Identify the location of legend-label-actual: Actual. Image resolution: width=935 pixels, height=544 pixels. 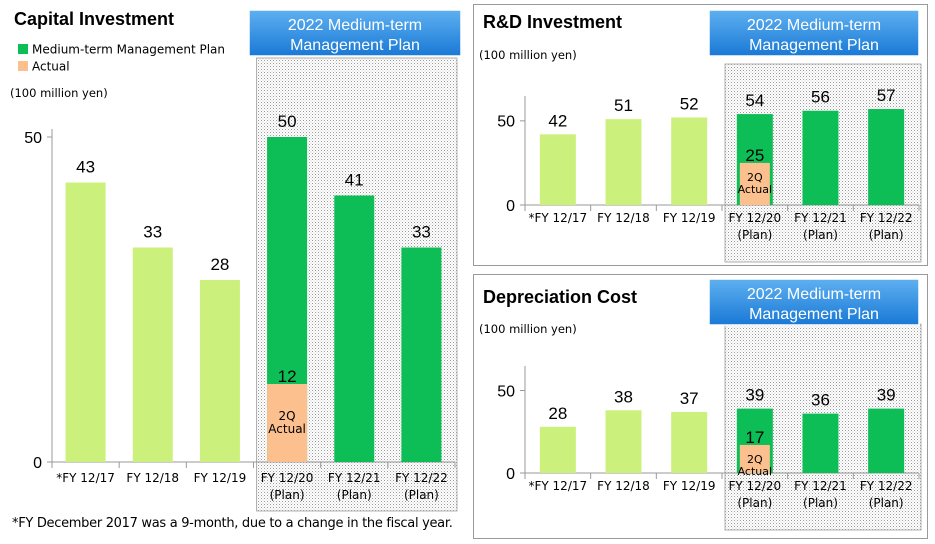
(51, 67).